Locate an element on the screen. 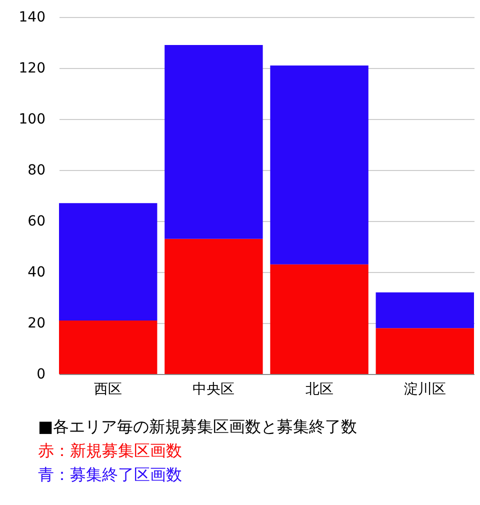 This screenshot has width=480, height=505. y-tick-label: 40 is located at coordinates (37, 272).